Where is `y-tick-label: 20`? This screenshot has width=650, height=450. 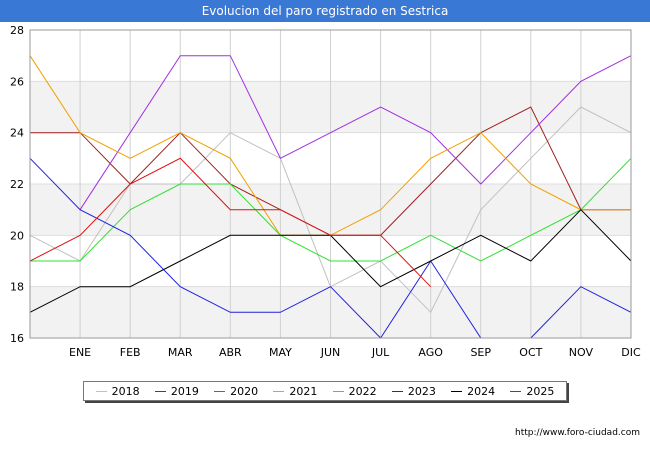
y-tick-label: 20 is located at coordinates (17, 235).